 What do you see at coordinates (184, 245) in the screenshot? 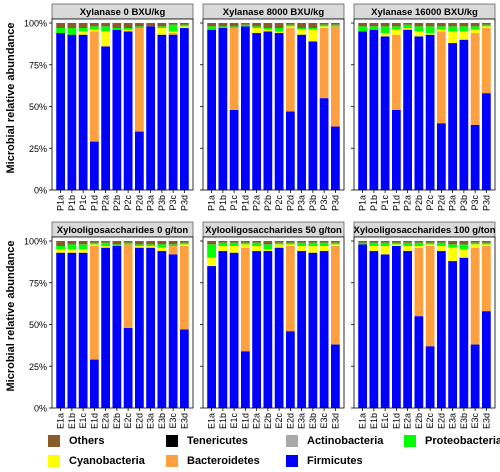
I see `bar-segment-cyanobacteria-e3d` at bounding box center [184, 245].